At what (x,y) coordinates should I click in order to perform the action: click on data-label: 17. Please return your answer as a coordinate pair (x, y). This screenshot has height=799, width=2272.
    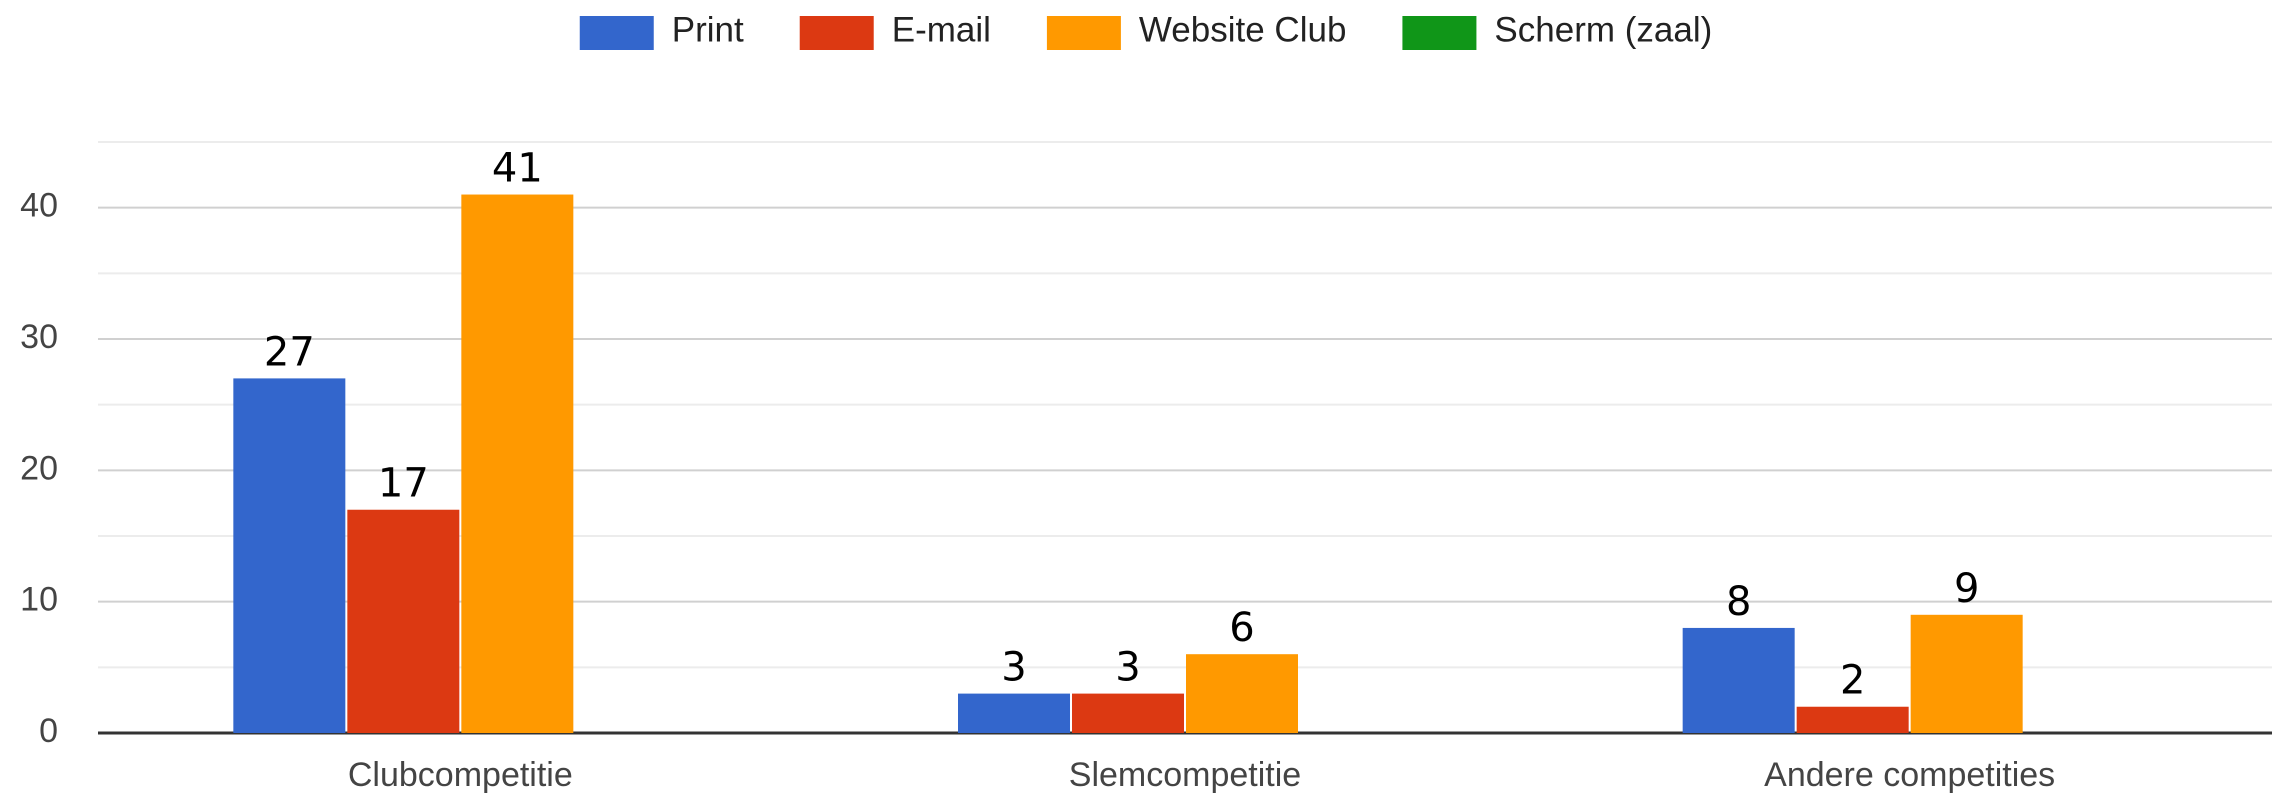
    Looking at the image, I should click on (403, 484).